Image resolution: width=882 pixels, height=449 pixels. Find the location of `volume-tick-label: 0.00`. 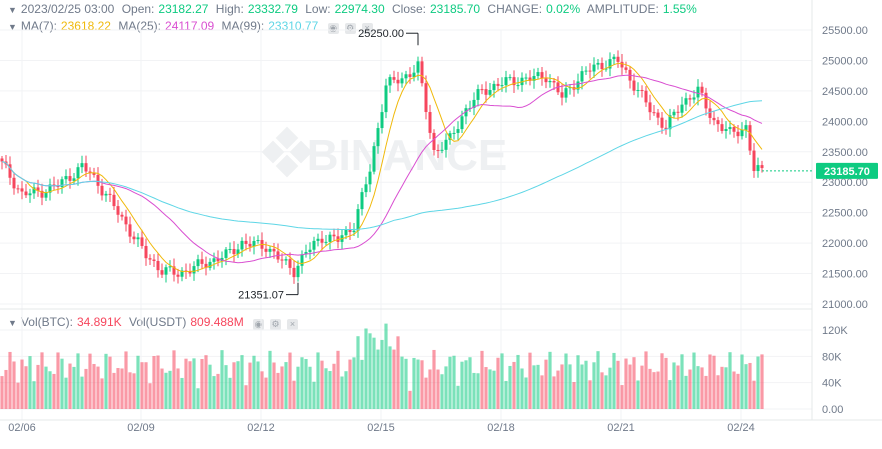

volume-tick-label: 0.00 is located at coordinates (832, 410).